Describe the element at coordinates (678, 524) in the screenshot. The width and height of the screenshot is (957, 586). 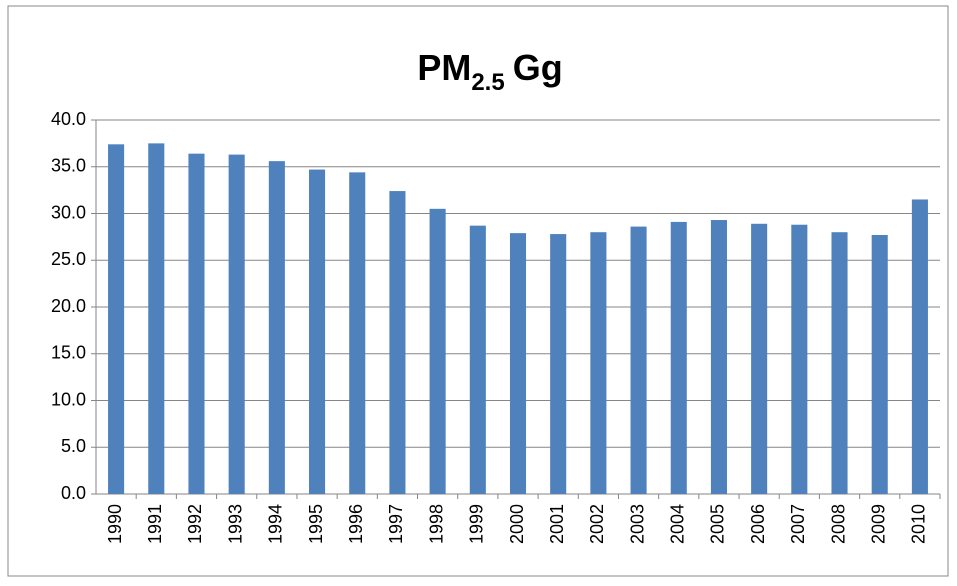
I see `x-tick-label: 2004` at that location.